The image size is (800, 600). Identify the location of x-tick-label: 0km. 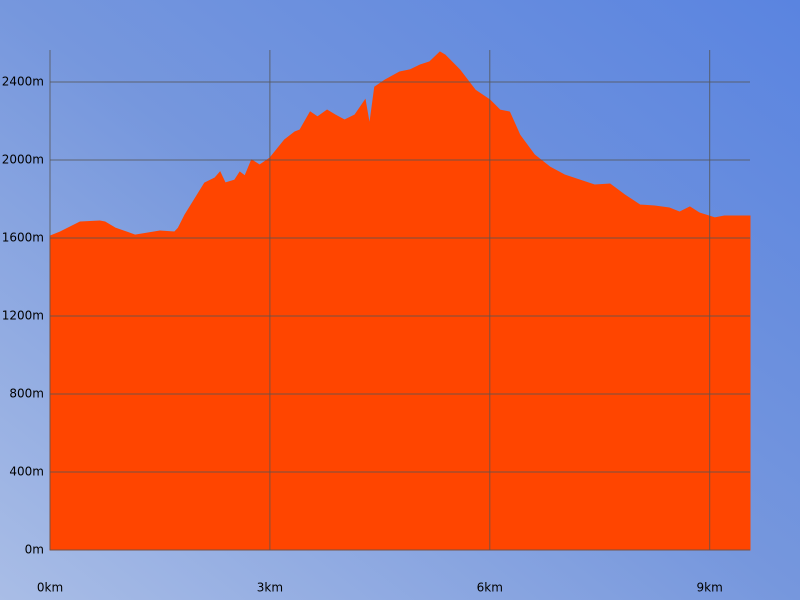
(50, 588).